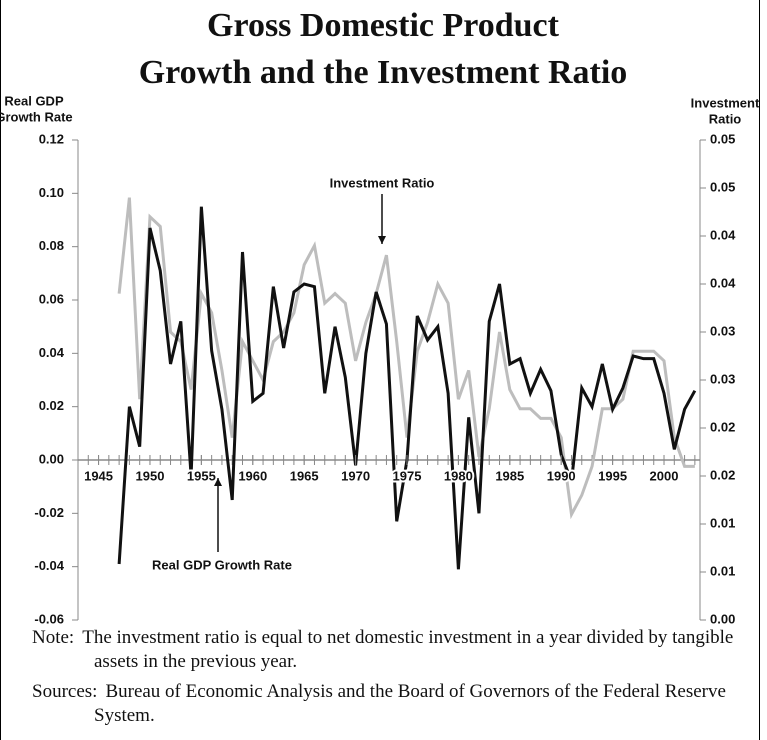 The width and height of the screenshot is (767, 740). I want to click on x-tick-label: 1950, so click(150, 475).